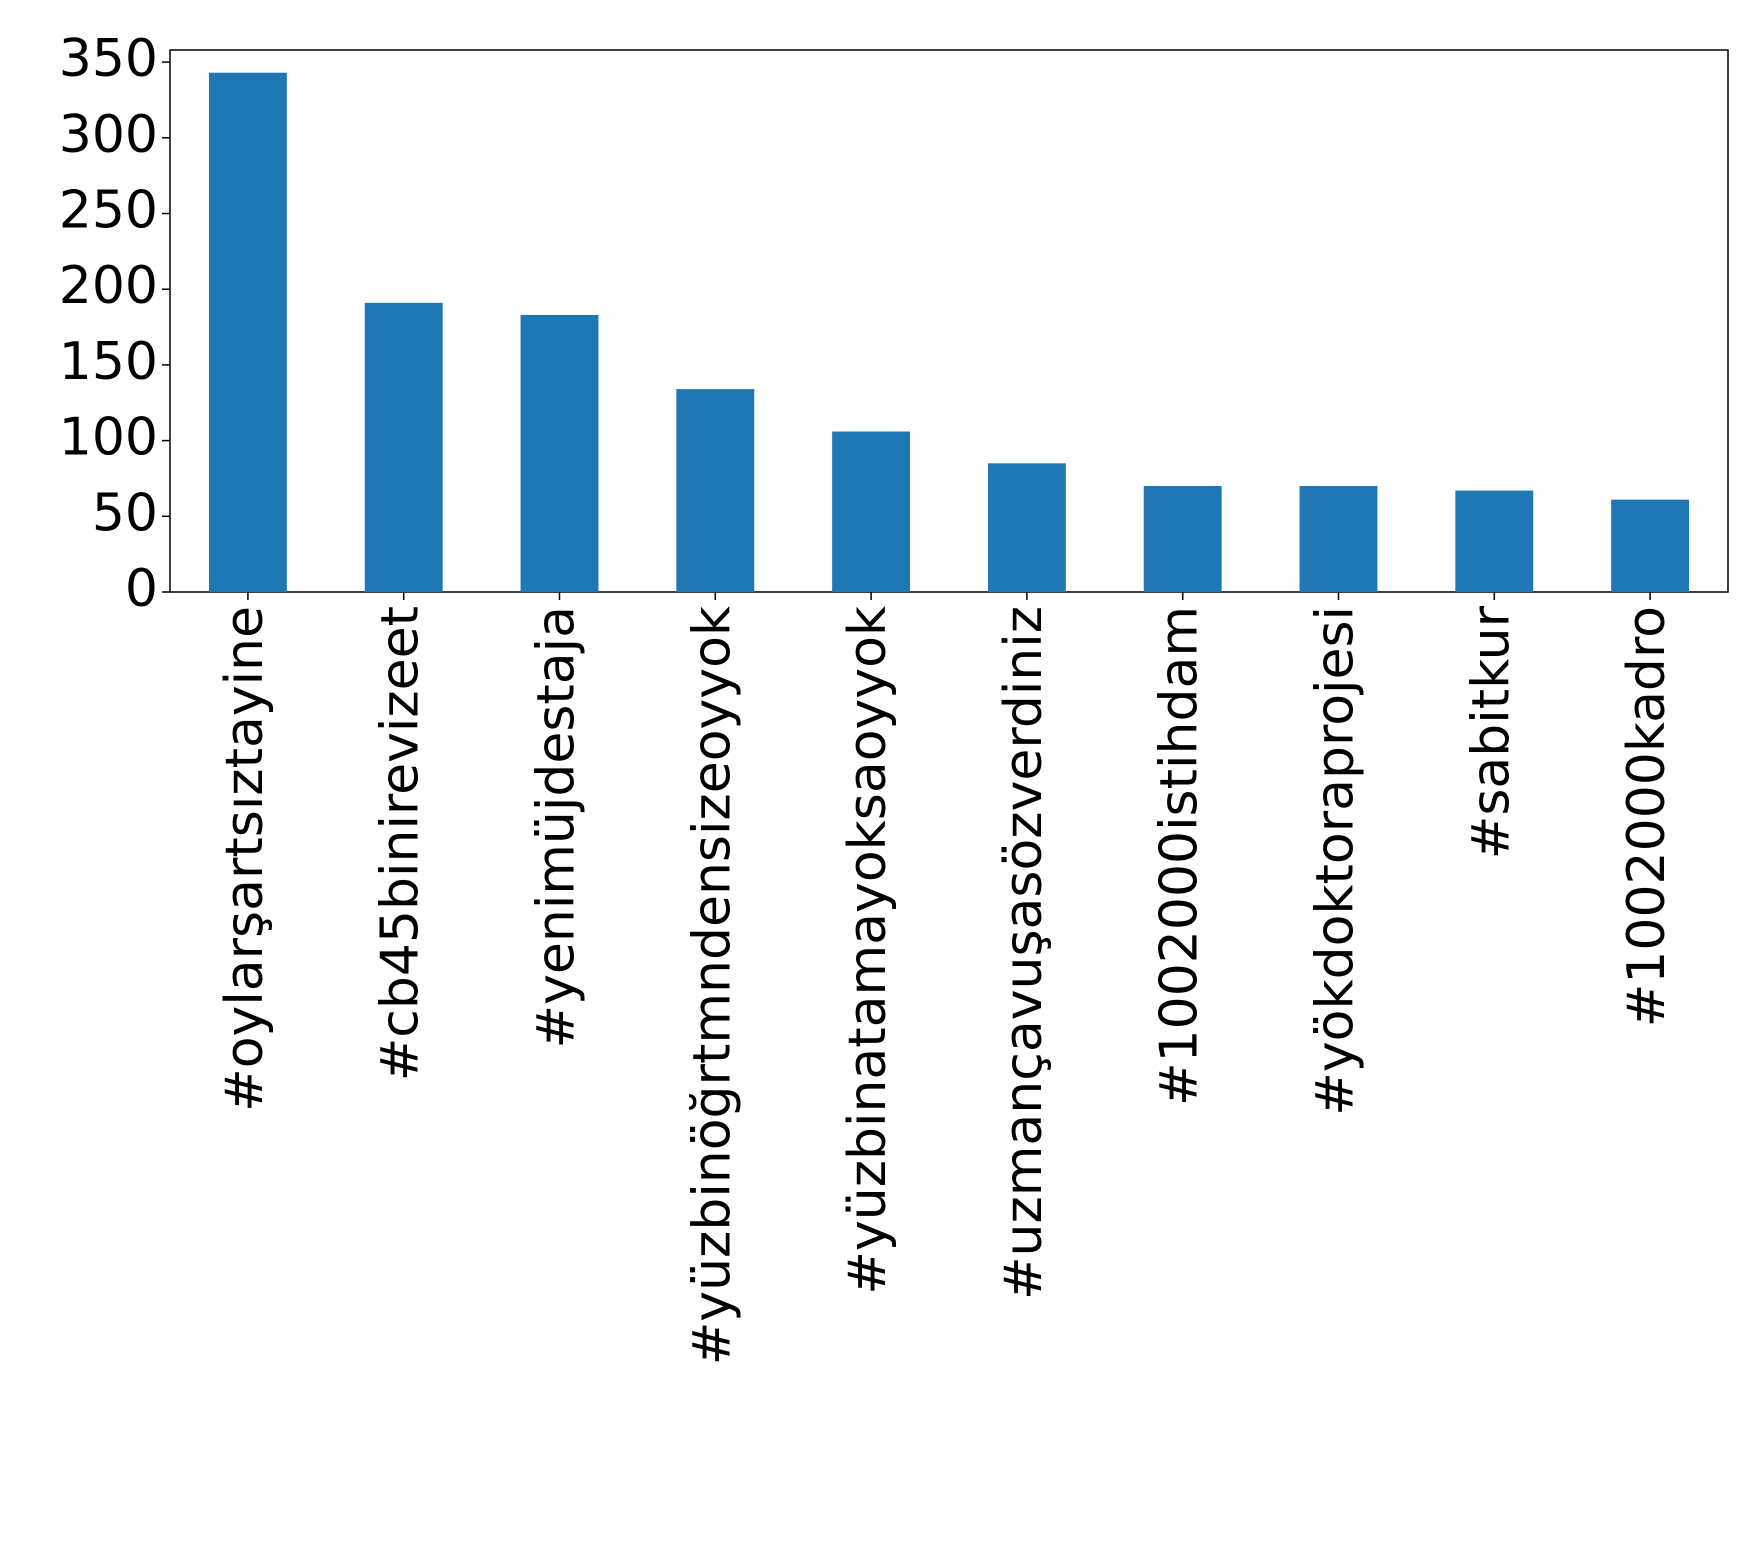 The height and width of the screenshot is (1550, 1759). What do you see at coordinates (1180, 856) in the screenshot?
I see `x-tick-label: #1002000istihdam` at bounding box center [1180, 856].